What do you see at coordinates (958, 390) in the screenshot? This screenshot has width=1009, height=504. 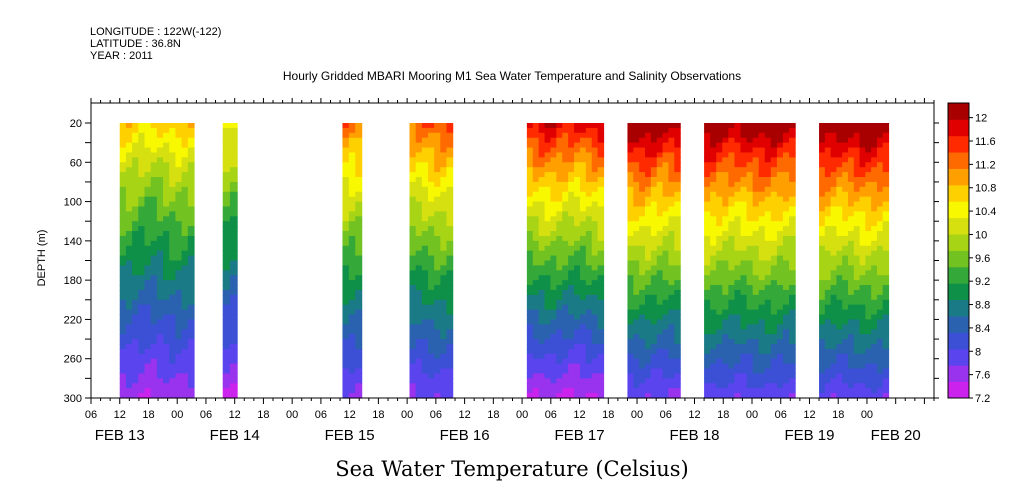 I see `colorbar-swatch` at bounding box center [958, 390].